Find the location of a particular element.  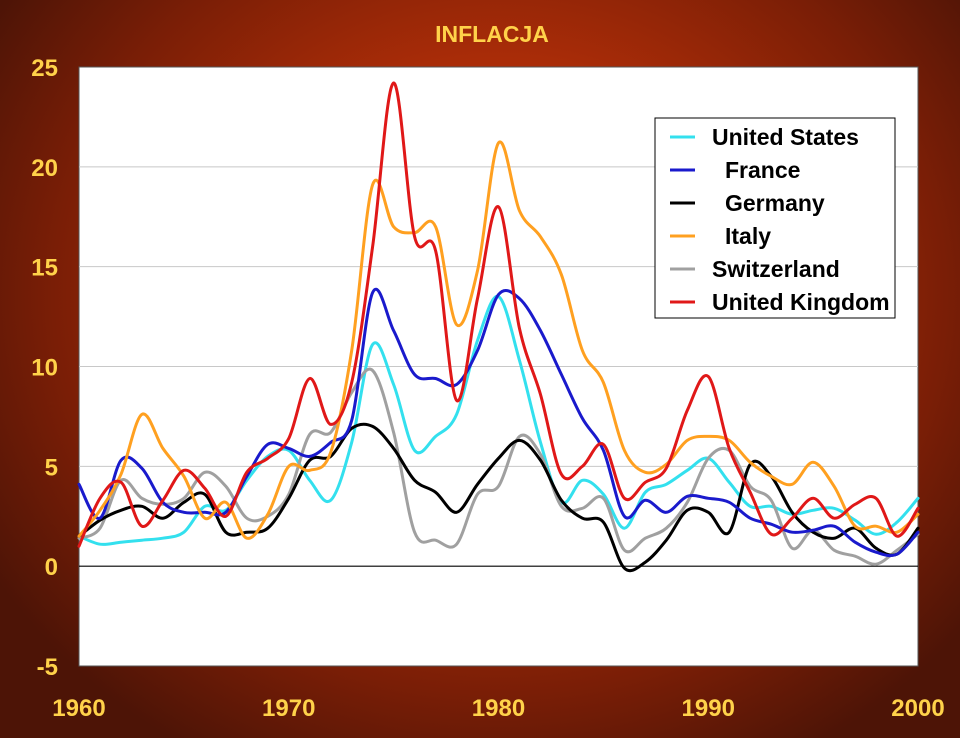

x-tick-label: 1990 is located at coordinates (708, 708).